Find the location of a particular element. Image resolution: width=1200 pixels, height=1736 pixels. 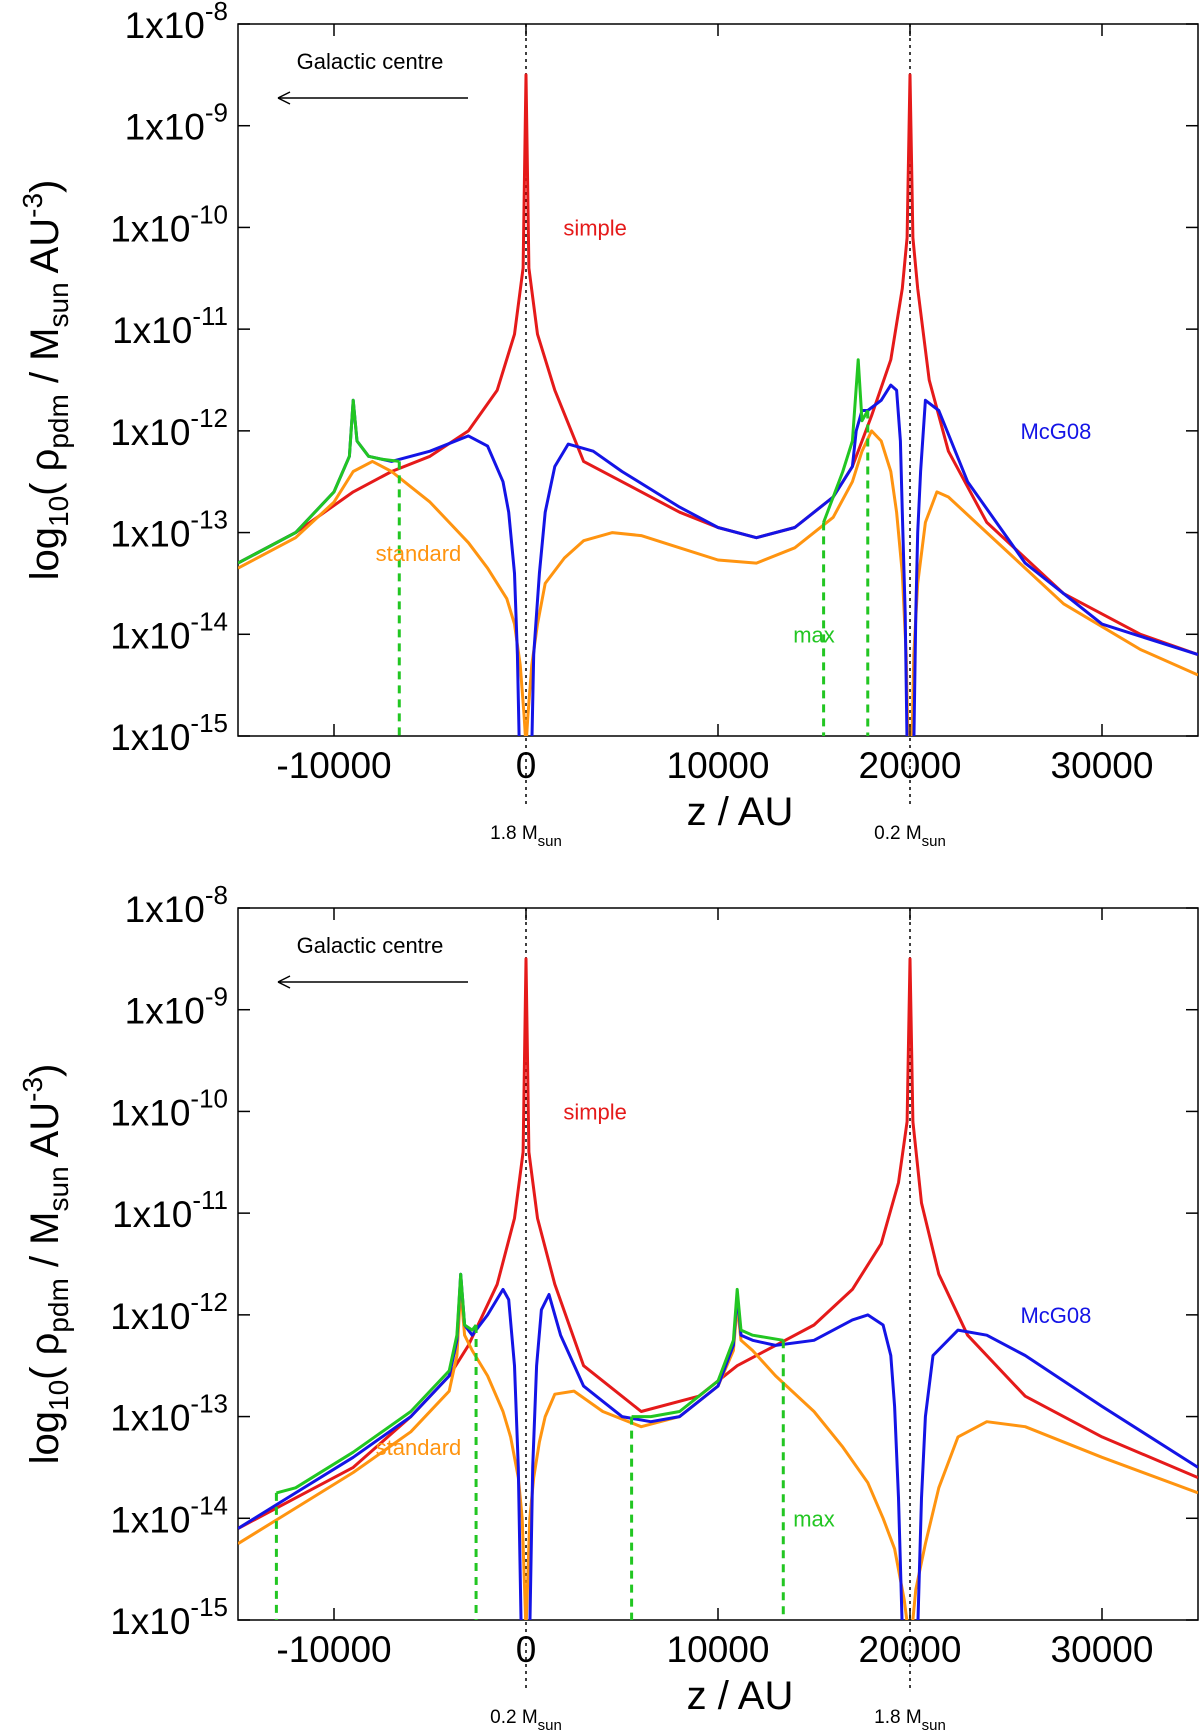

mass-value: 0.2 M is located at coordinates (514, 1717).